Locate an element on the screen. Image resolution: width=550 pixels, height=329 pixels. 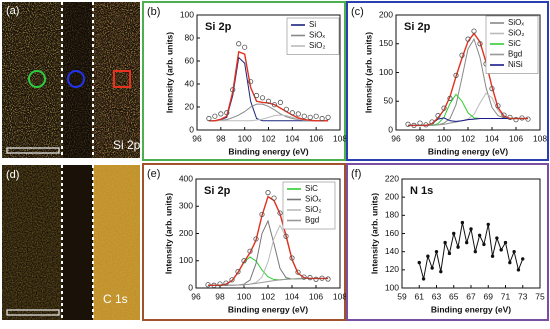
x-tick-label: 61 is located at coordinates (420, 296).